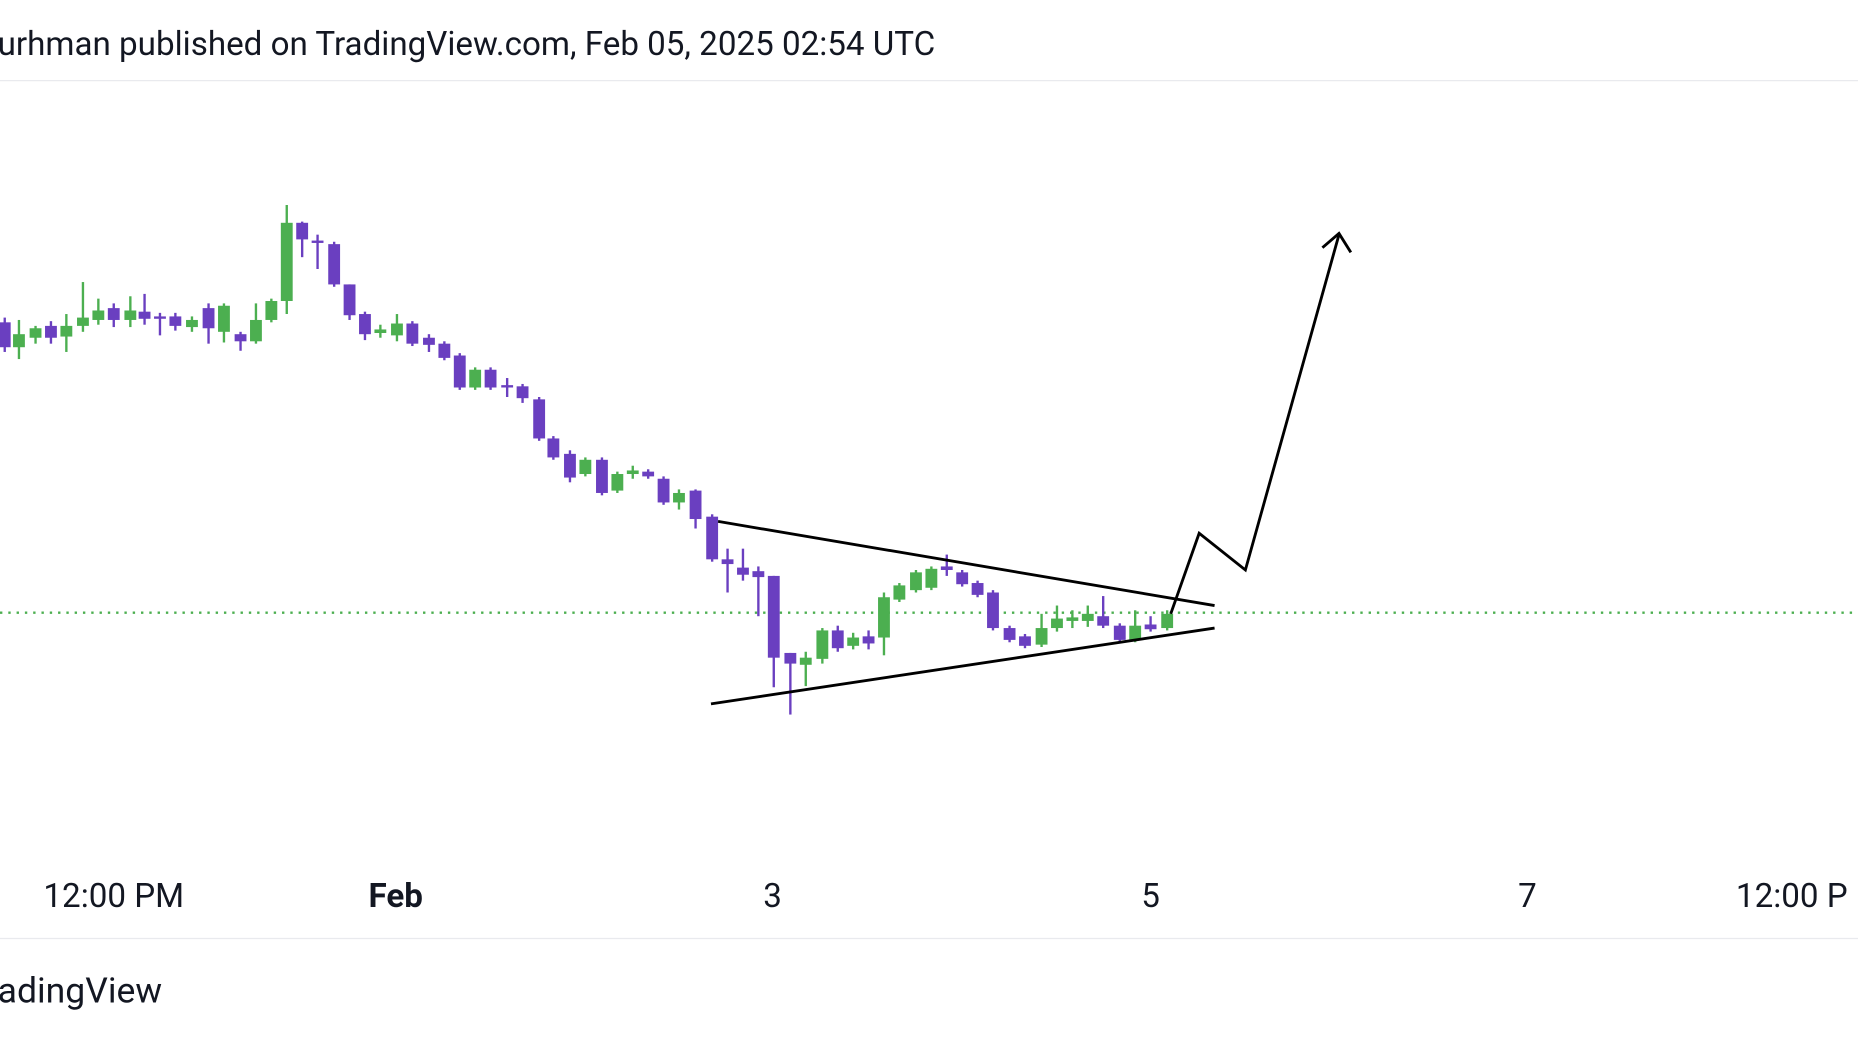 Image resolution: width=1858 pixels, height=1044 pixels. Describe the element at coordinates (772, 896) in the screenshot. I see `time-label: 3` at that location.